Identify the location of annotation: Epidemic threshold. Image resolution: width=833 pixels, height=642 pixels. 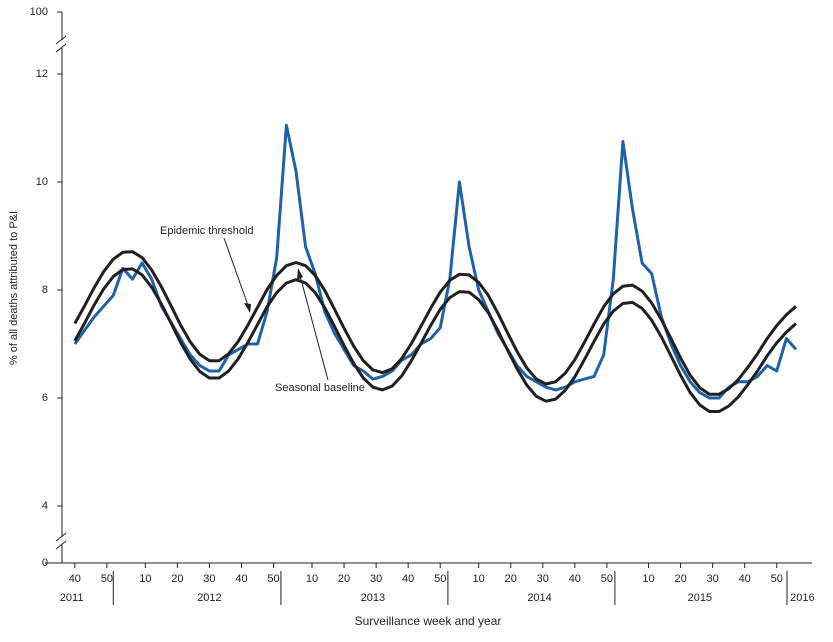
(207, 231).